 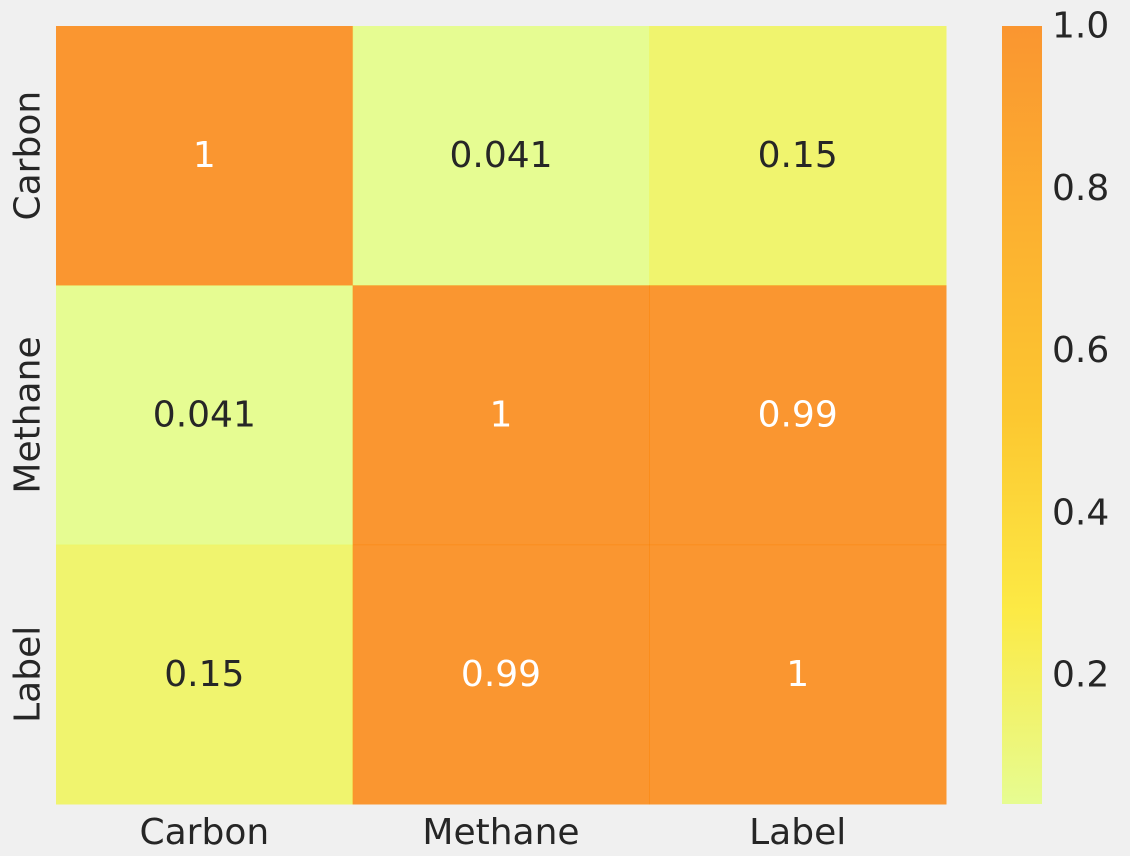 What do you see at coordinates (28, 414) in the screenshot?
I see `y-tick-label: Methane` at bounding box center [28, 414].